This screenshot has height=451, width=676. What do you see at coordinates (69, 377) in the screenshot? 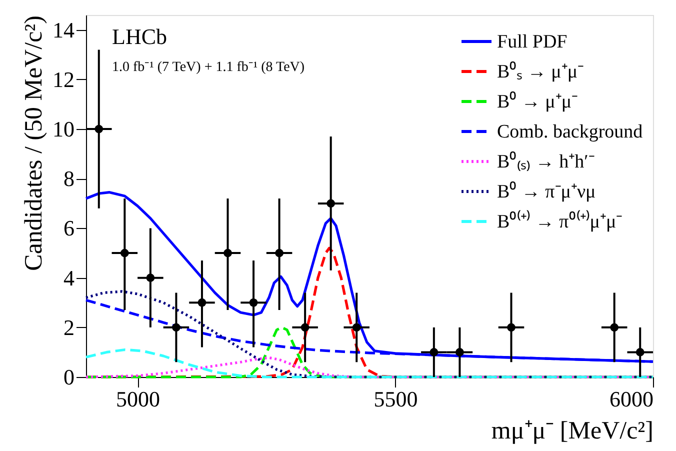
I see `y-tick-label: 0` at bounding box center [69, 377].